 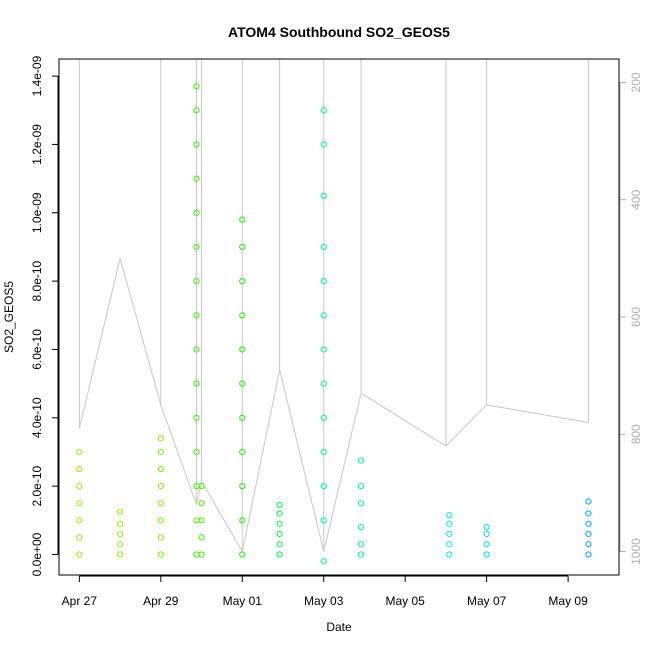 I want to click on right-tick-label: 800, so click(x=636, y=434).